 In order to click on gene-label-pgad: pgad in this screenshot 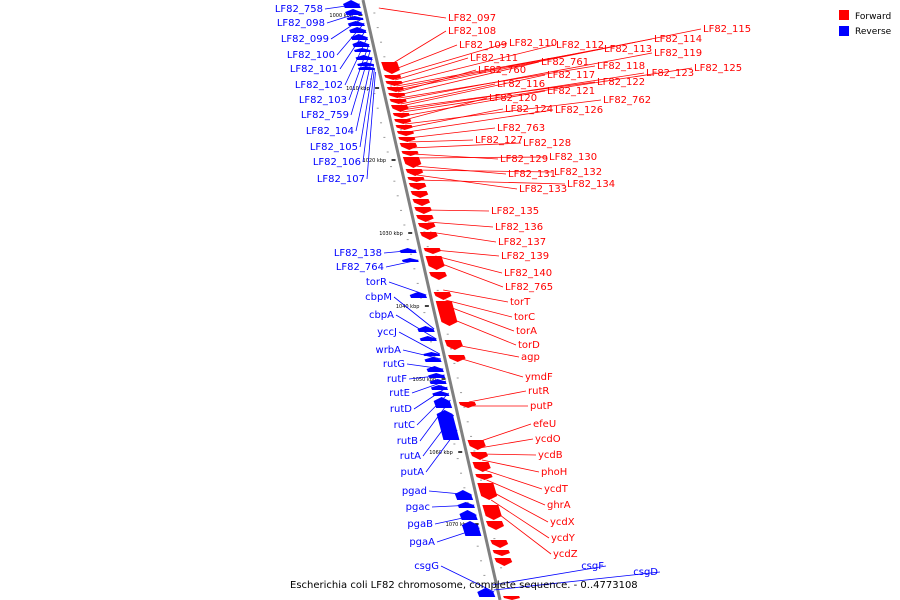, I will do `click(414, 491)`.